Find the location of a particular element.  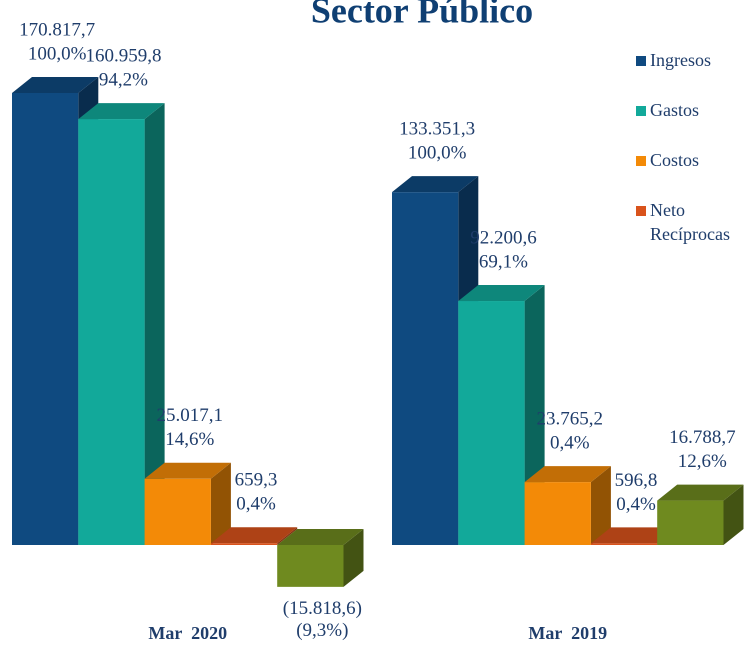

legend-label: Costos is located at coordinates (675, 160).